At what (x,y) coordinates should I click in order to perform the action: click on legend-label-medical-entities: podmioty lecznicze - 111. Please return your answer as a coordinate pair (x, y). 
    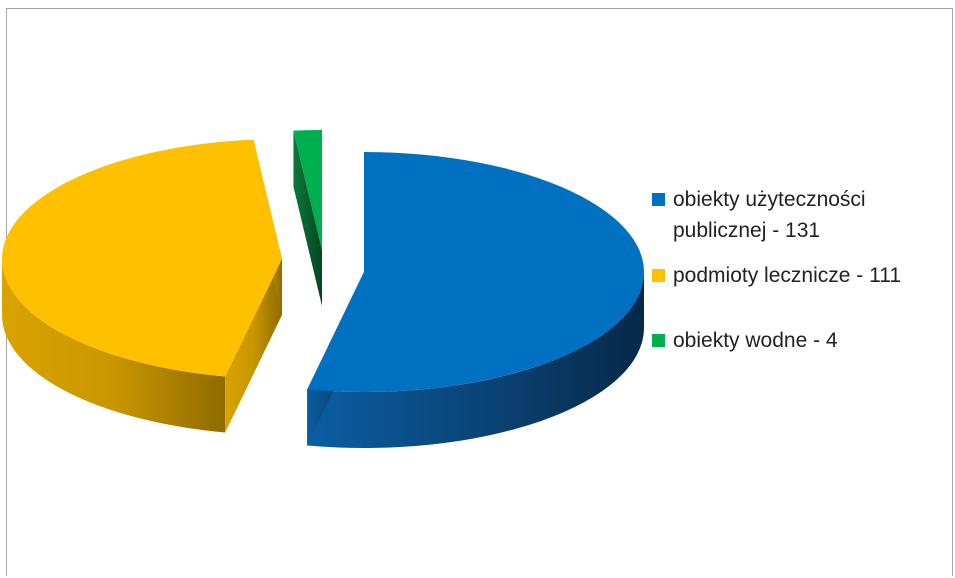
    Looking at the image, I should click on (787, 275).